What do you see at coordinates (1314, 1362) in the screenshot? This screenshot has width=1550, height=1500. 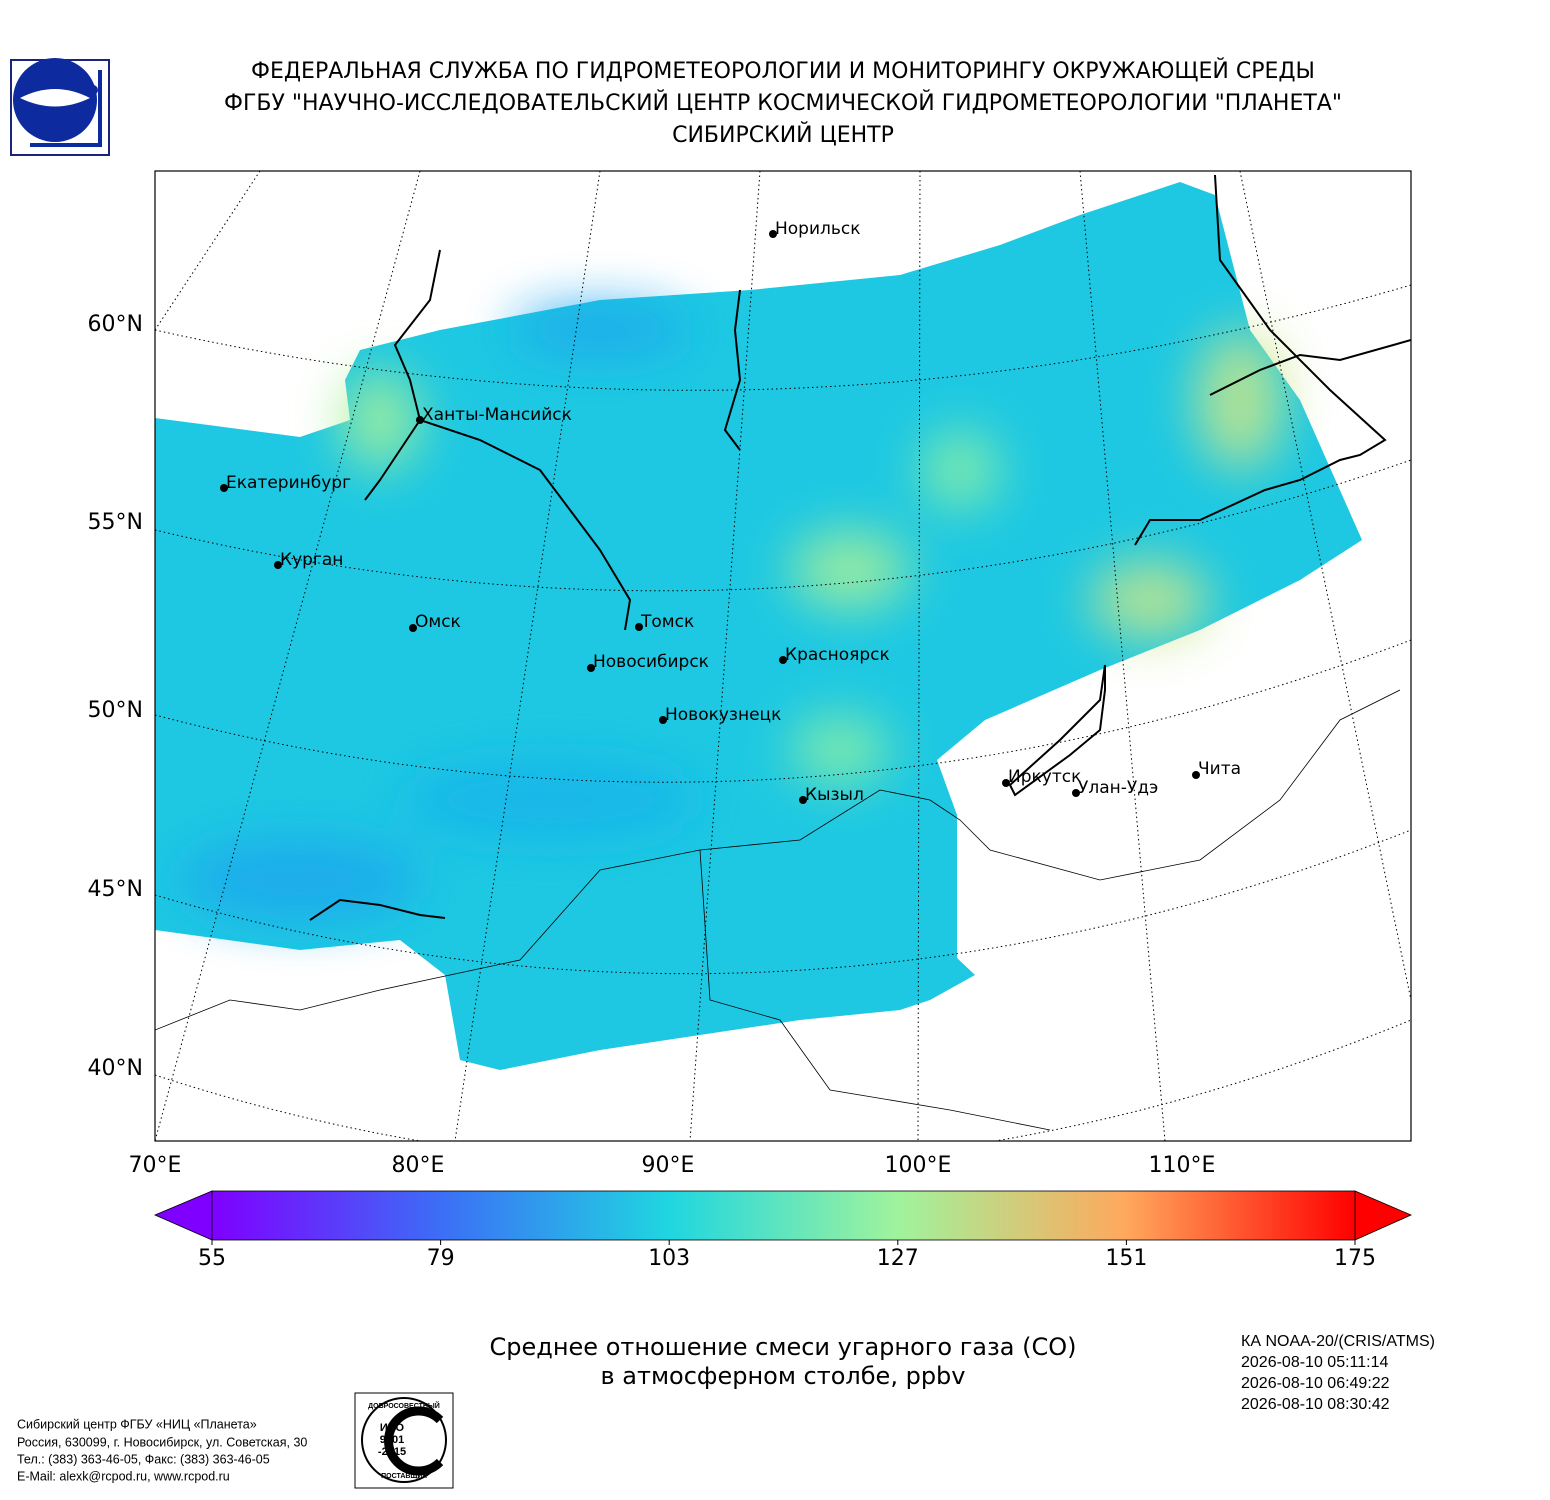 I see `satellite-line: 2026-08-10 05:11:14` at bounding box center [1314, 1362].